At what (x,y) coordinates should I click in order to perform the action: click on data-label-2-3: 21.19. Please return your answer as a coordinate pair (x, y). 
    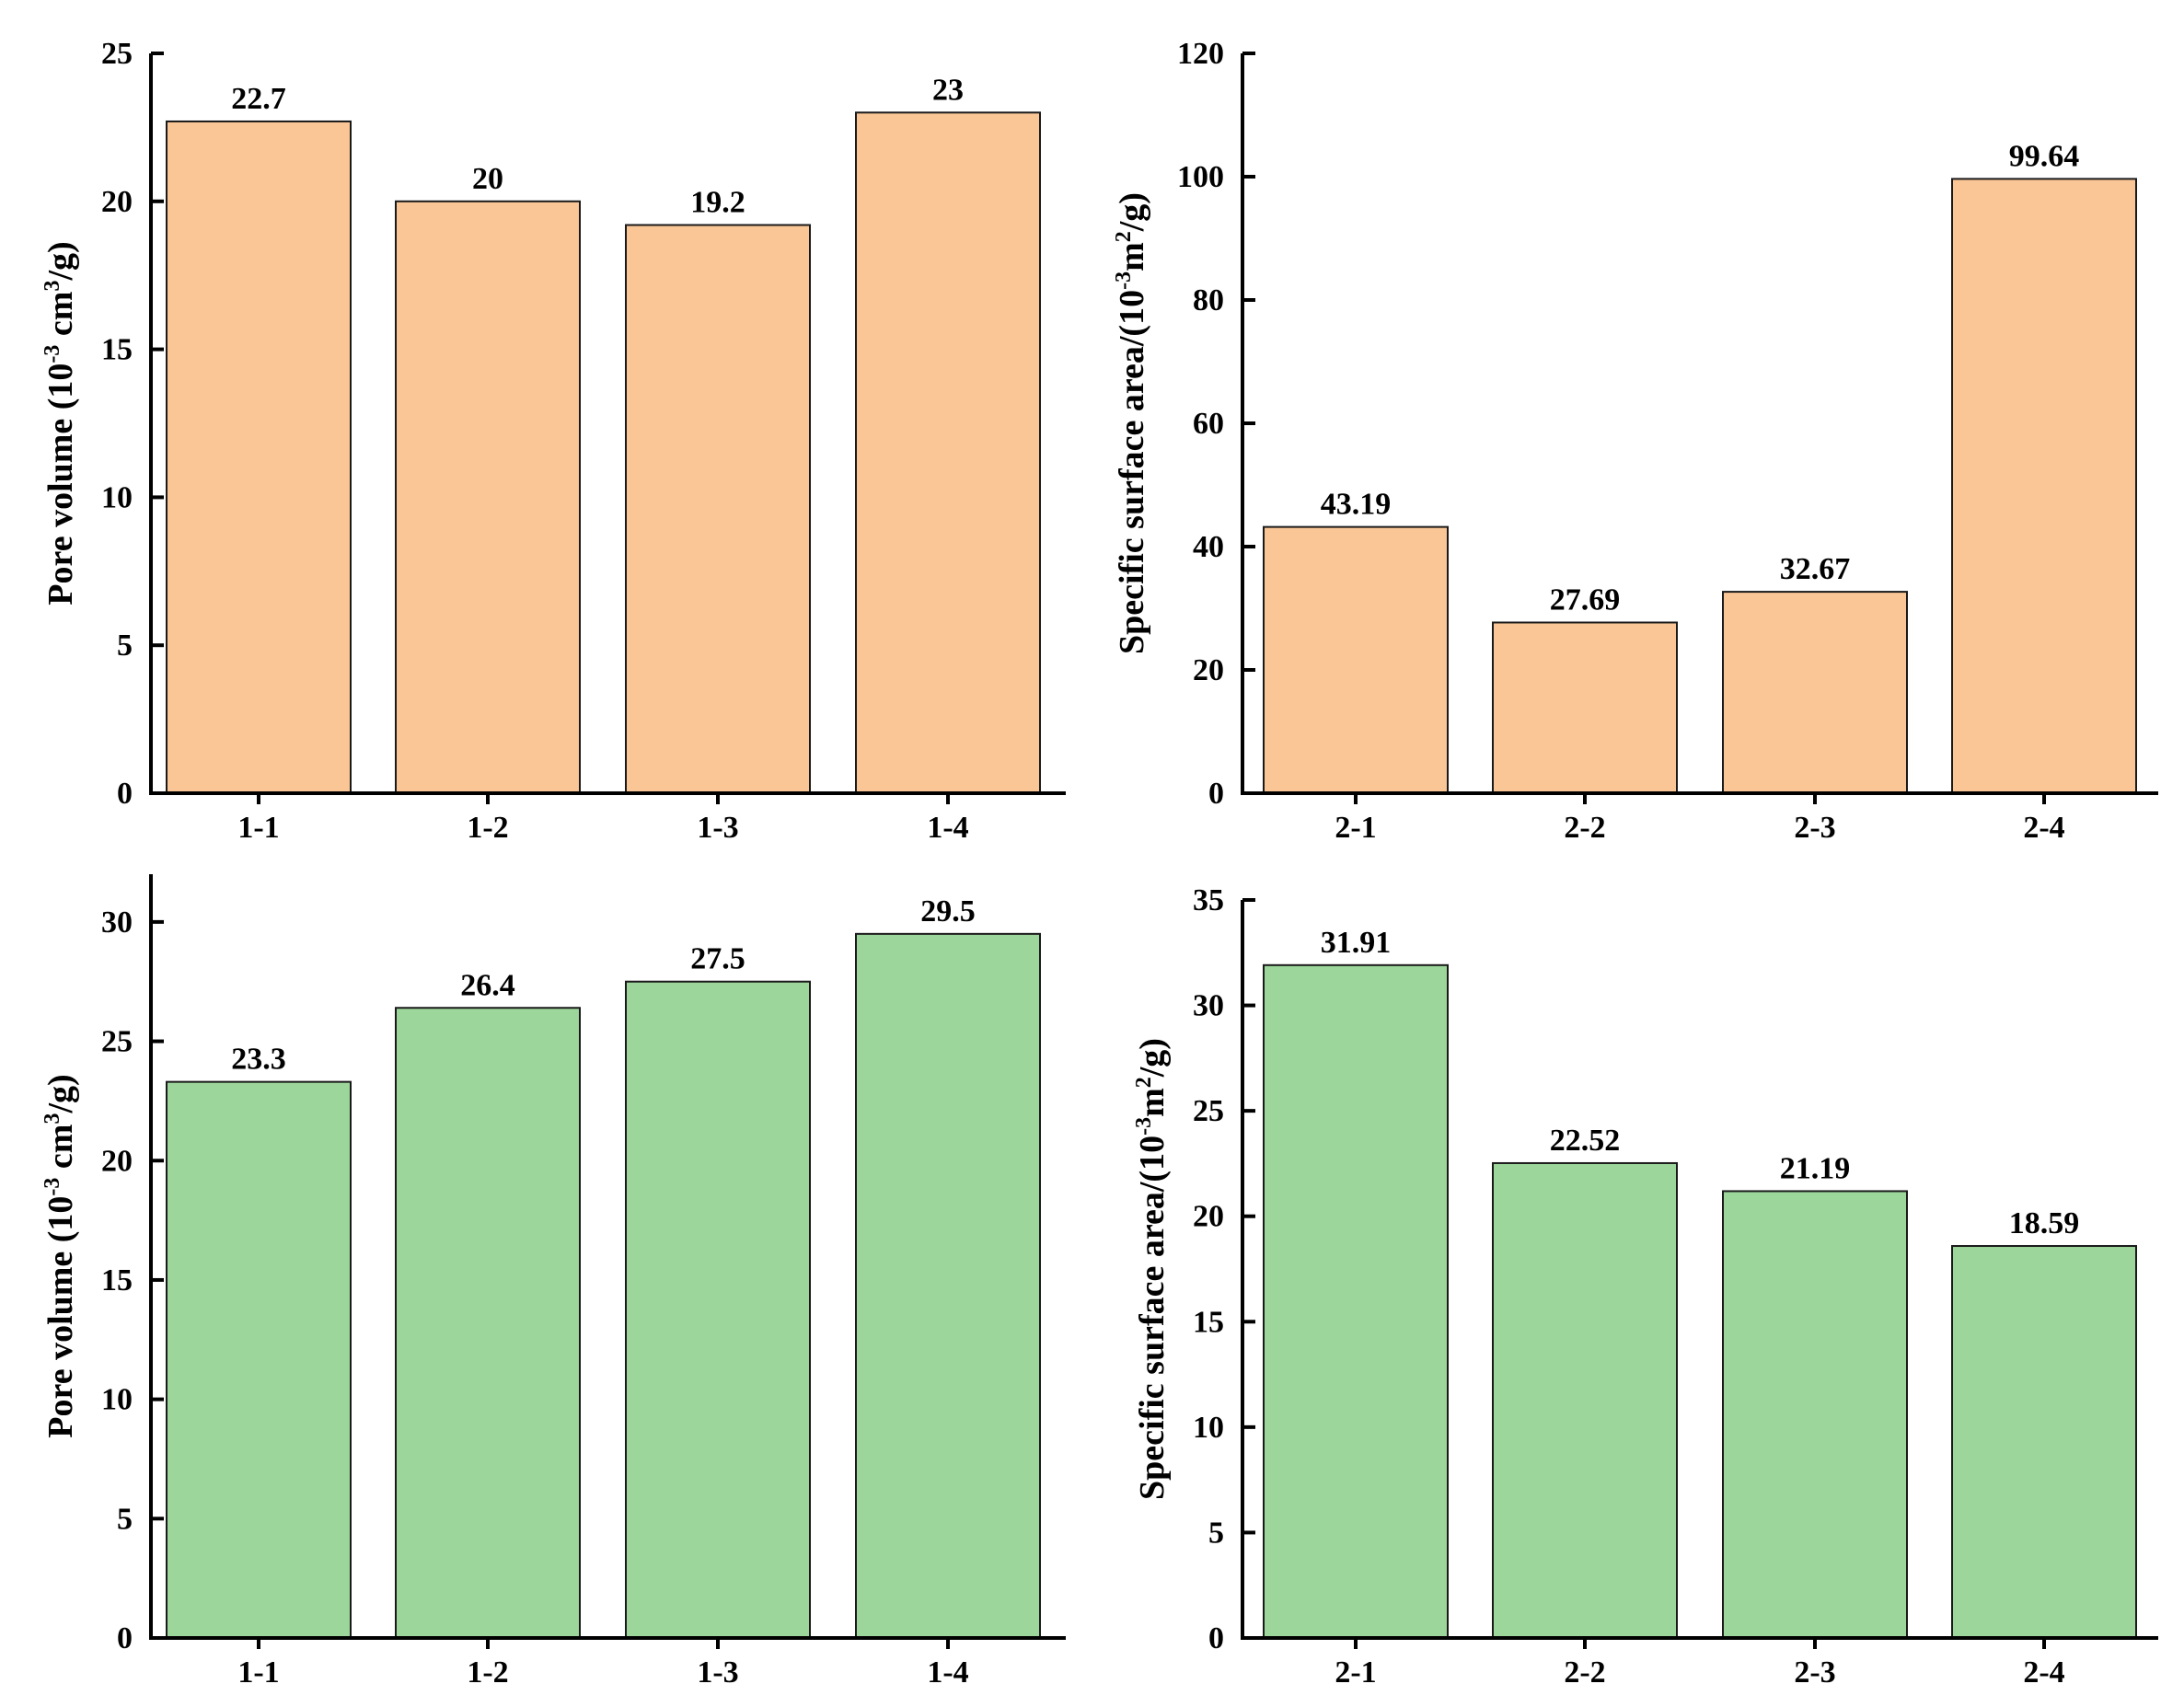
    Looking at the image, I should click on (1815, 1168).